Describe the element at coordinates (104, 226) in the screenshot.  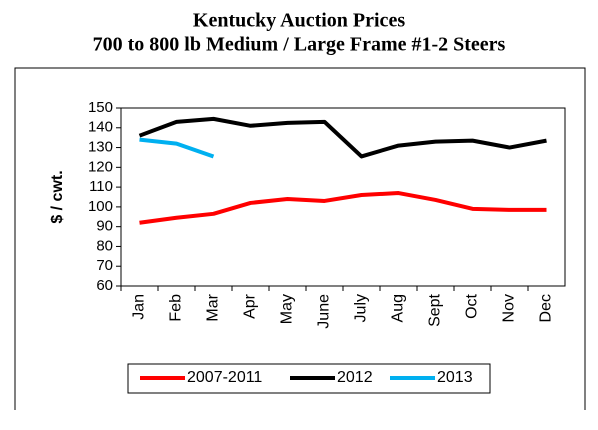
I see `y-tick-label: 90` at that location.